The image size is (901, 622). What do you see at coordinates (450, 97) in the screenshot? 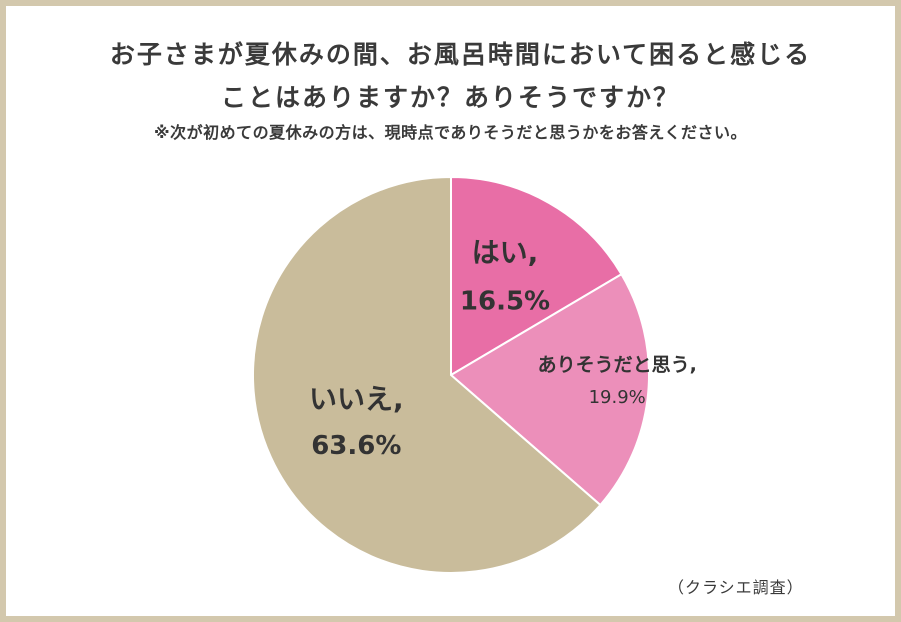
I see `chart-title-line-2: ことはありますか？ありそうですか？` at bounding box center [450, 97].